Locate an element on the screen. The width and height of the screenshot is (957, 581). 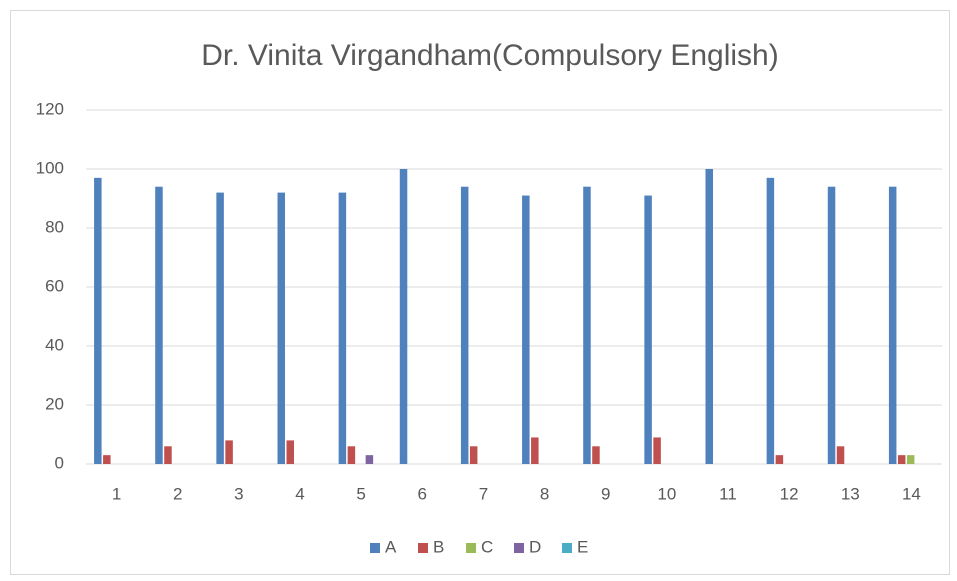
y-tick-label: 100 is located at coordinates (50, 167).